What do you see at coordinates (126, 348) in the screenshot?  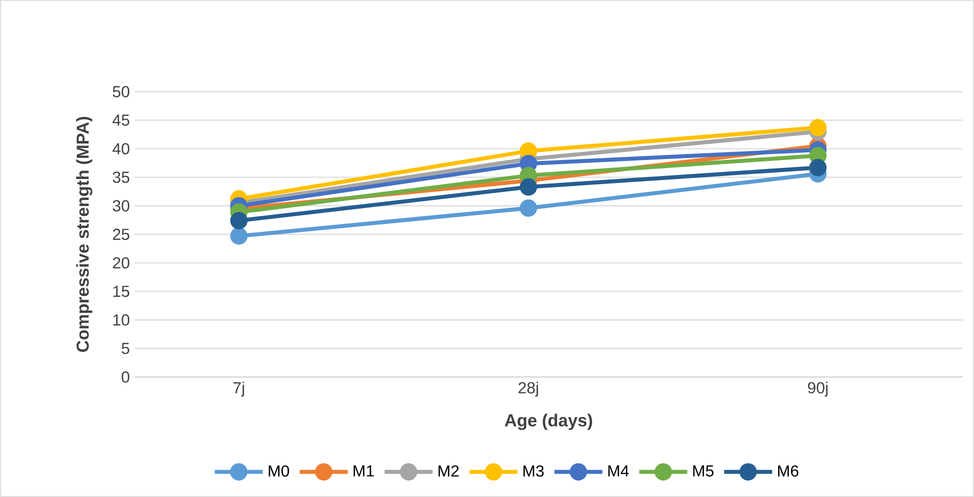 I see `y-tick-label: 5` at bounding box center [126, 348].